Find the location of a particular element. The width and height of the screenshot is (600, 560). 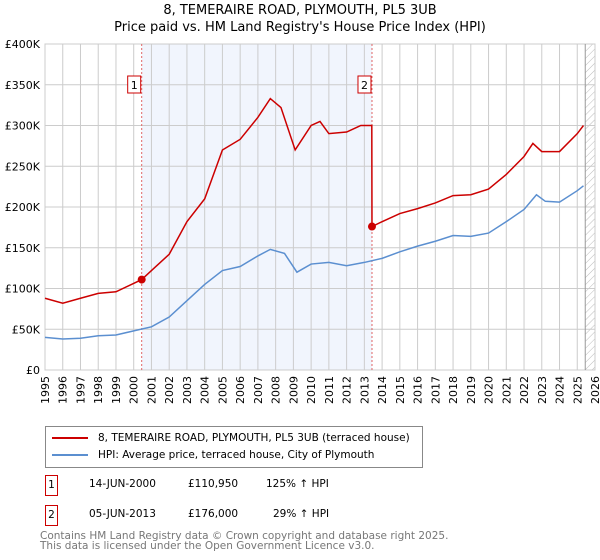

chart-title: 8, TEMERAIRE ROAD, PLYMOUTH, PL5 3UB is located at coordinates (300, 10).